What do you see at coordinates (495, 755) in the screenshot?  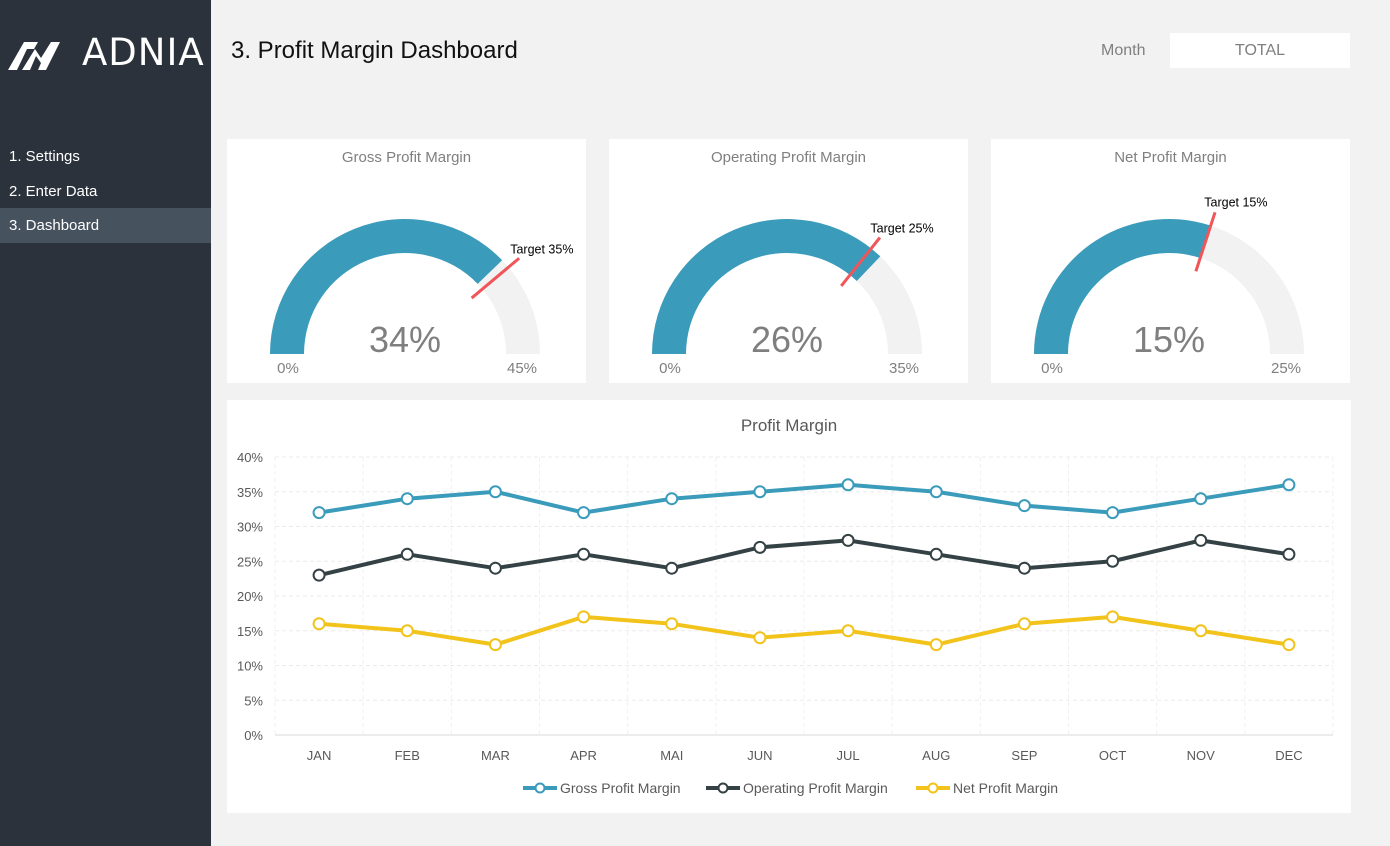 I see `x-tick-label: MAR` at bounding box center [495, 755].